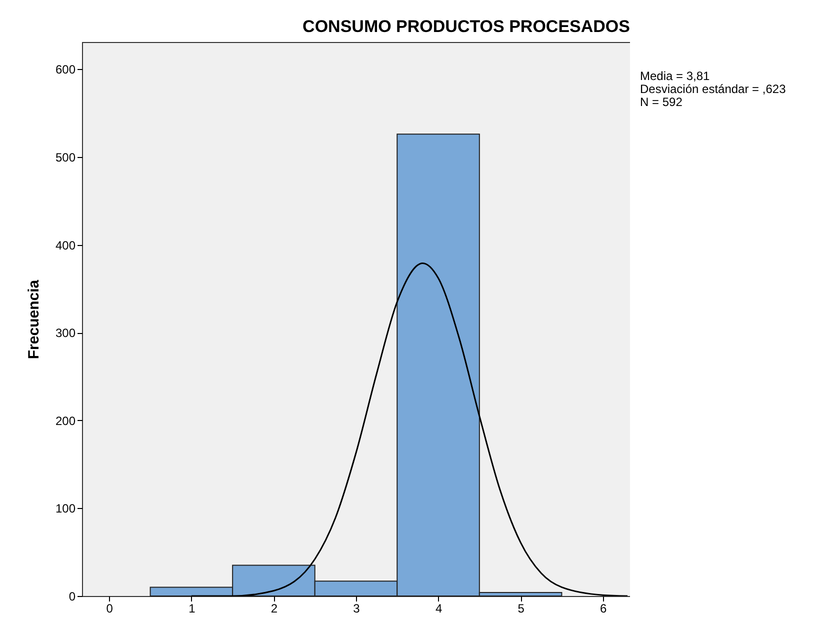 This screenshot has height=618, width=823. I want to click on chart-title: CONSUMO PRODUCTOS PROCESADOS, so click(466, 26).